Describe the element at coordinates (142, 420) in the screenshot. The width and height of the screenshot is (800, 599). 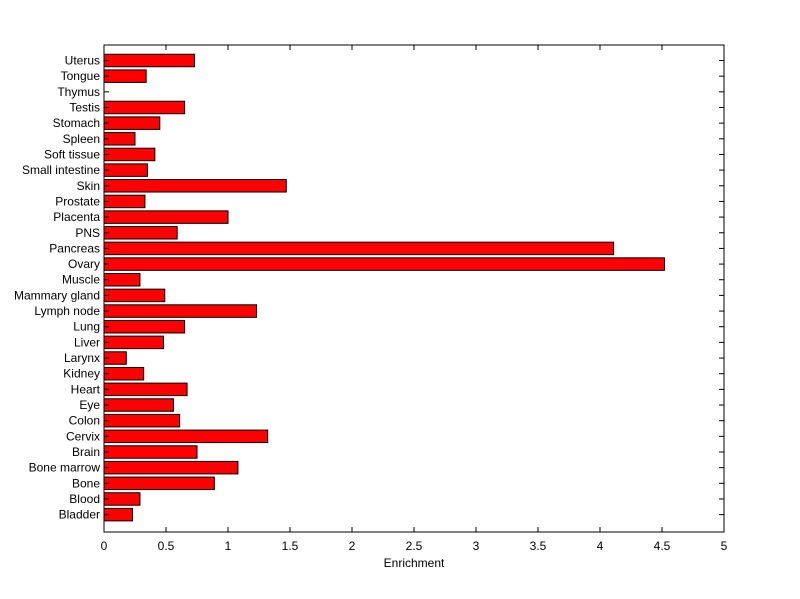
I see `bar-colon` at that location.